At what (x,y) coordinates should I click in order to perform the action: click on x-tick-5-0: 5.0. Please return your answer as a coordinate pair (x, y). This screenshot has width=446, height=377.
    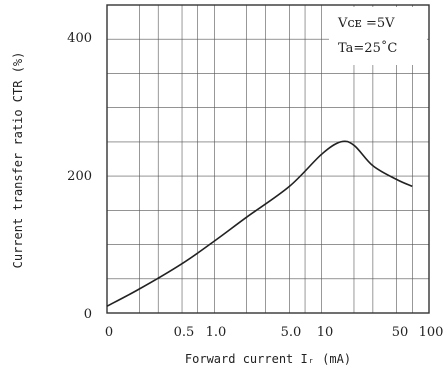
    Looking at the image, I should click on (291, 332).